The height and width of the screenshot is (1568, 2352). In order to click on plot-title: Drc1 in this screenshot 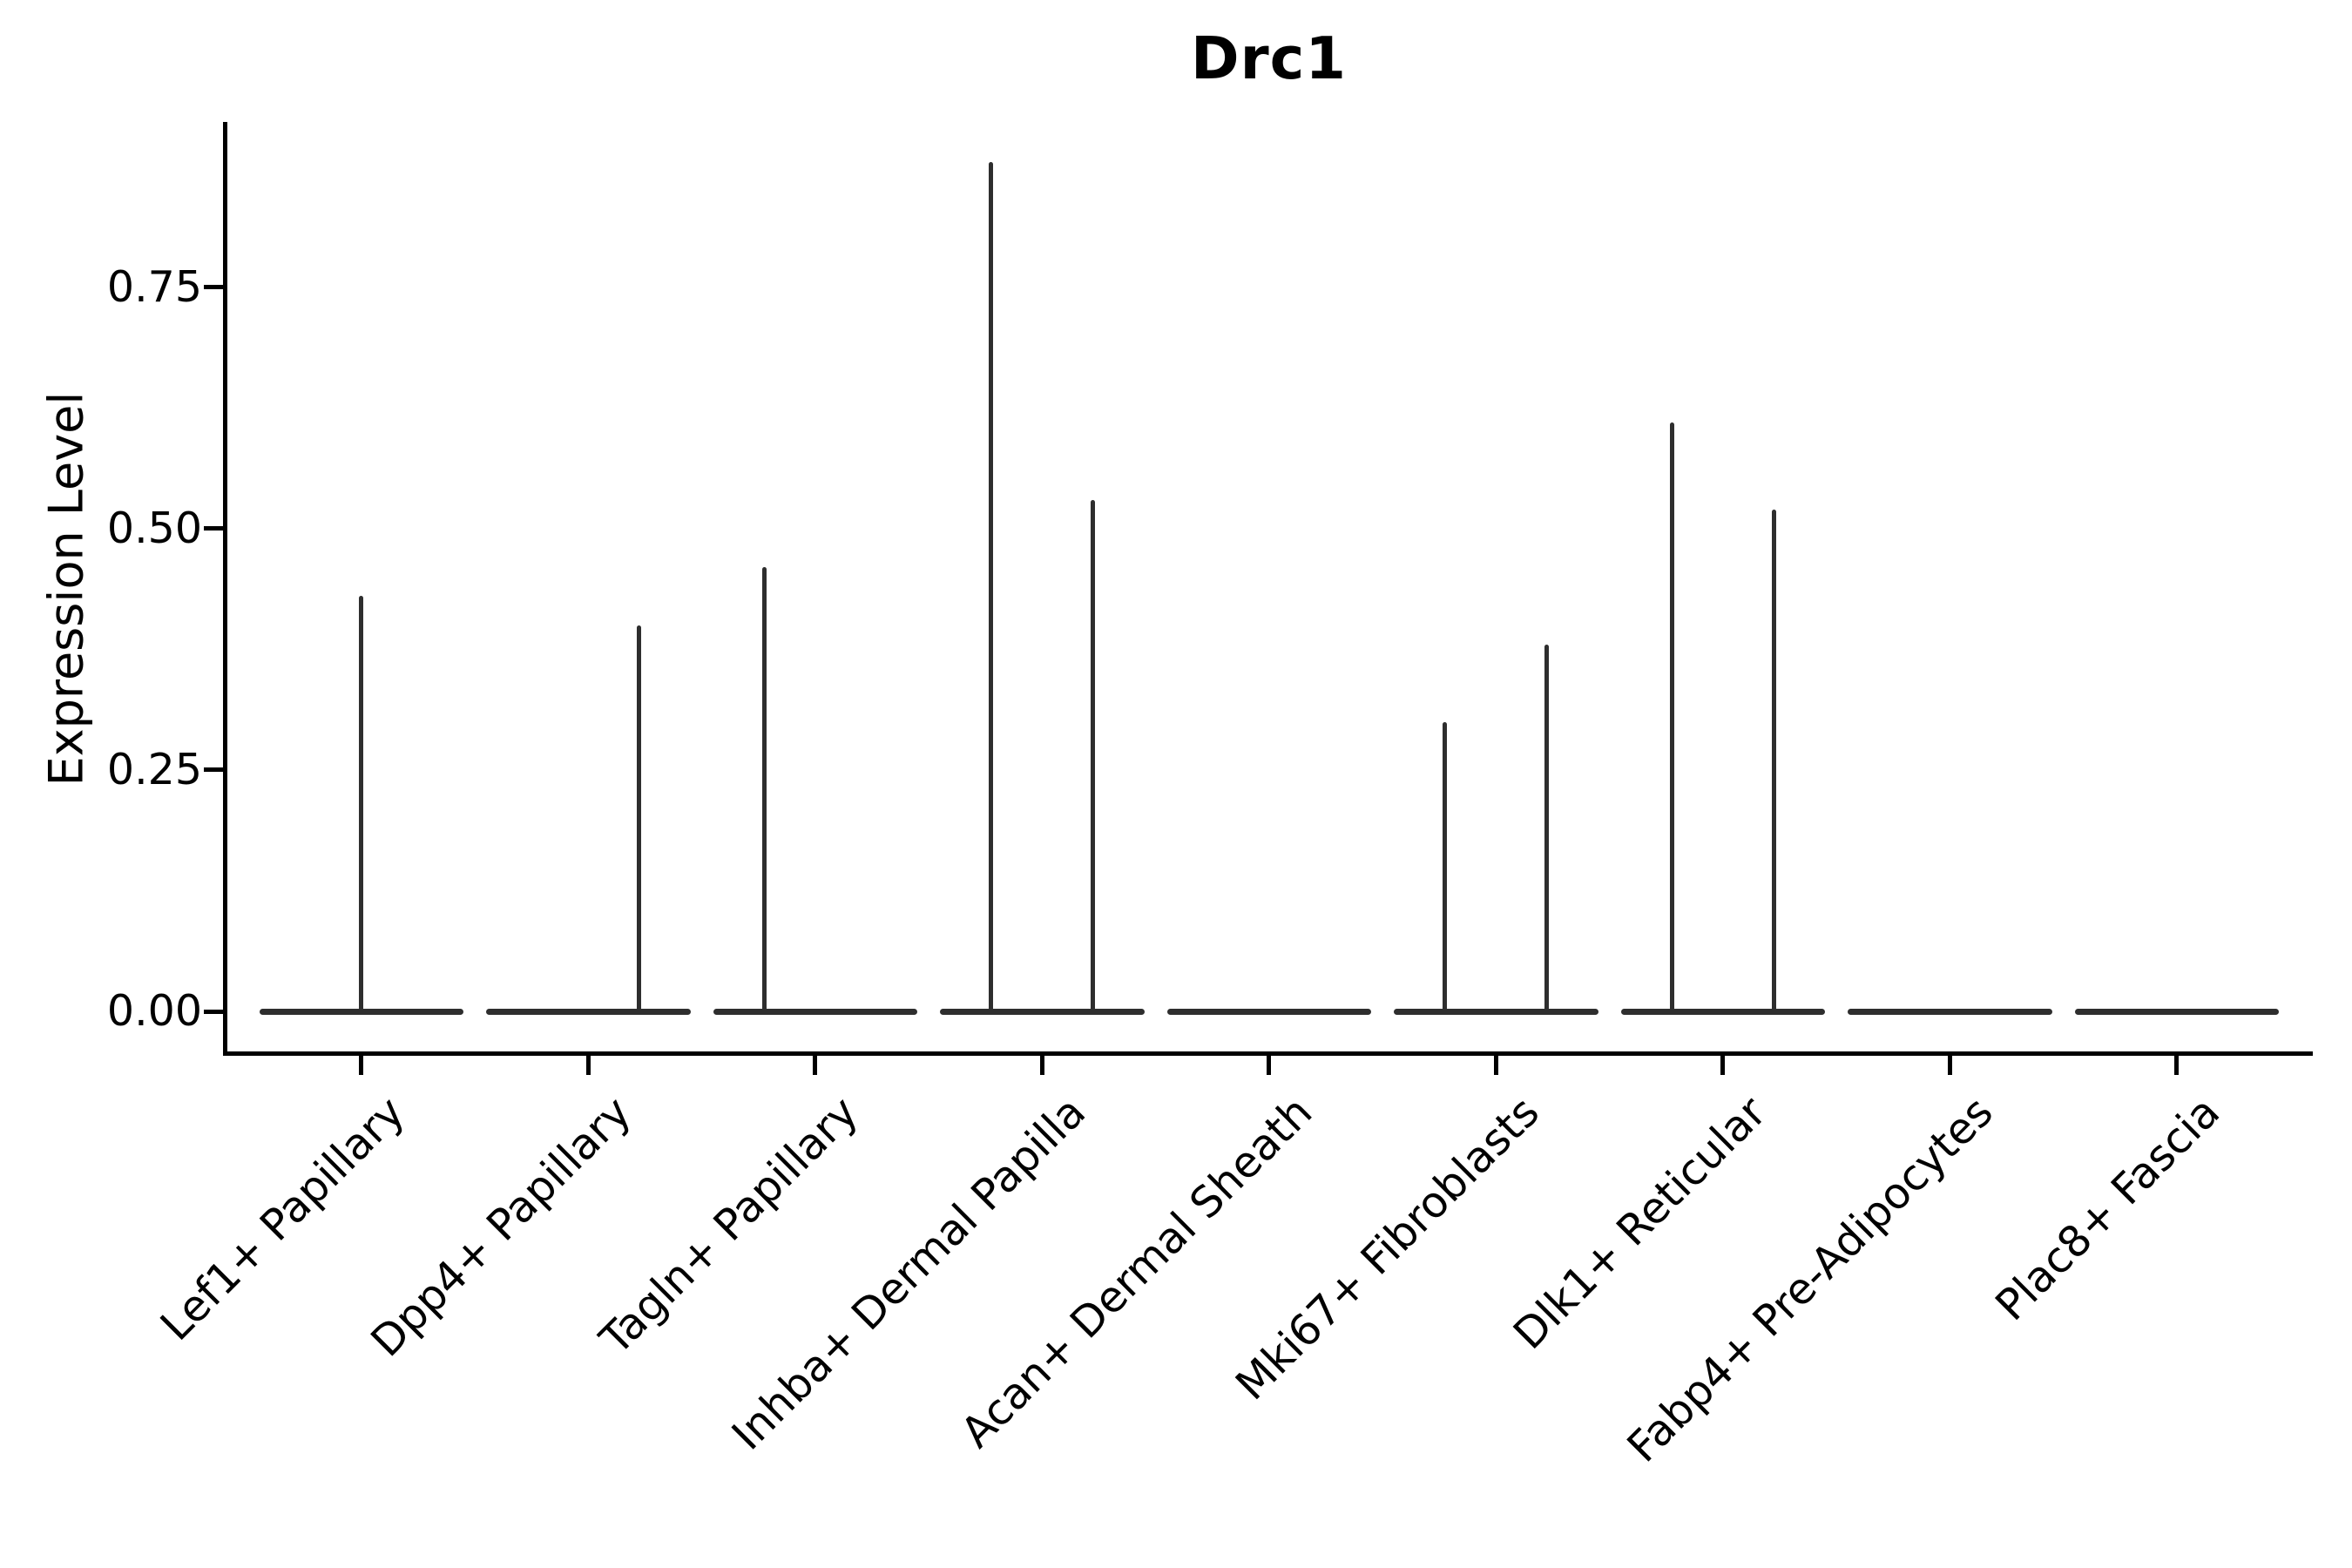, I will do `click(1269, 58)`.